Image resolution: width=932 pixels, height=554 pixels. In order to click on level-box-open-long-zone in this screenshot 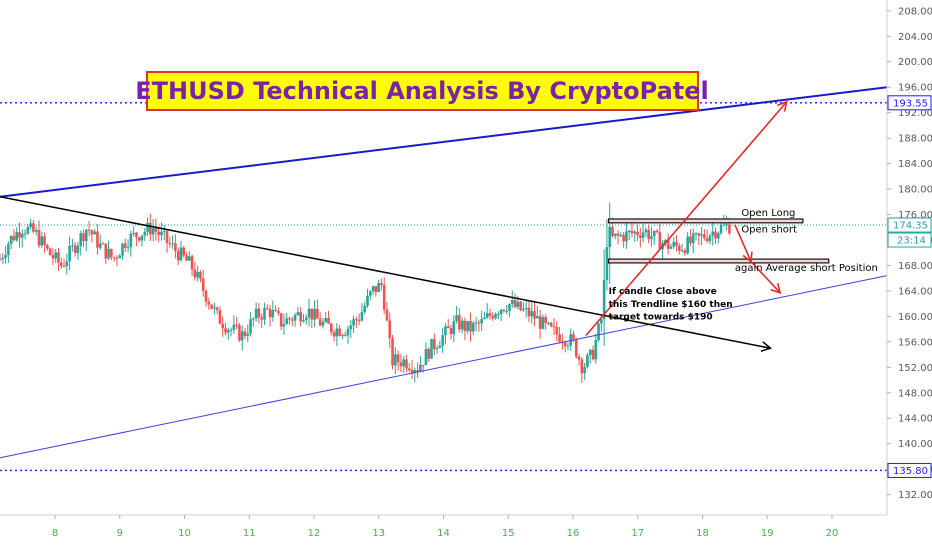, I will do `click(705, 221)`.